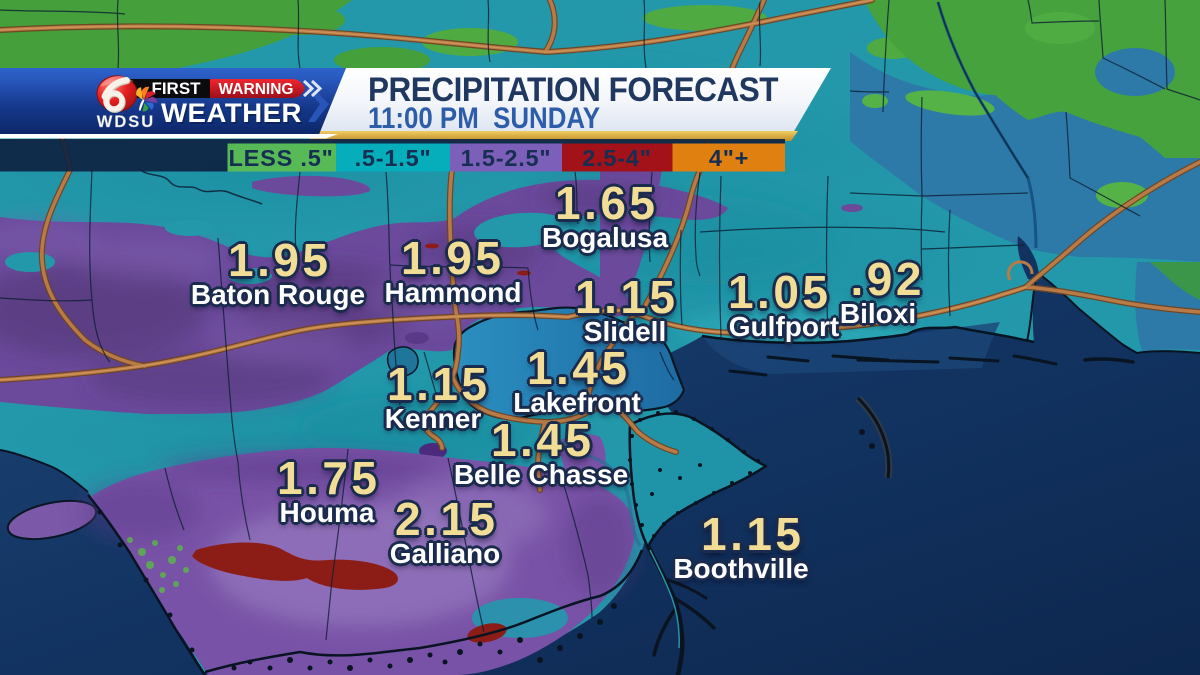 The image size is (1200, 675). Describe the element at coordinates (126, 122) in the screenshot. I see `svg-text: WDSU` at that location.